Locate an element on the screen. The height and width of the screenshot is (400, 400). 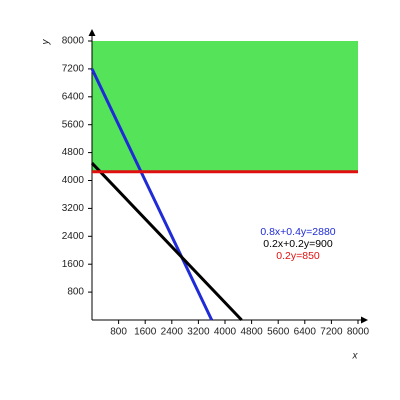
y-tick-label: 4800 is located at coordinates (73, 152).